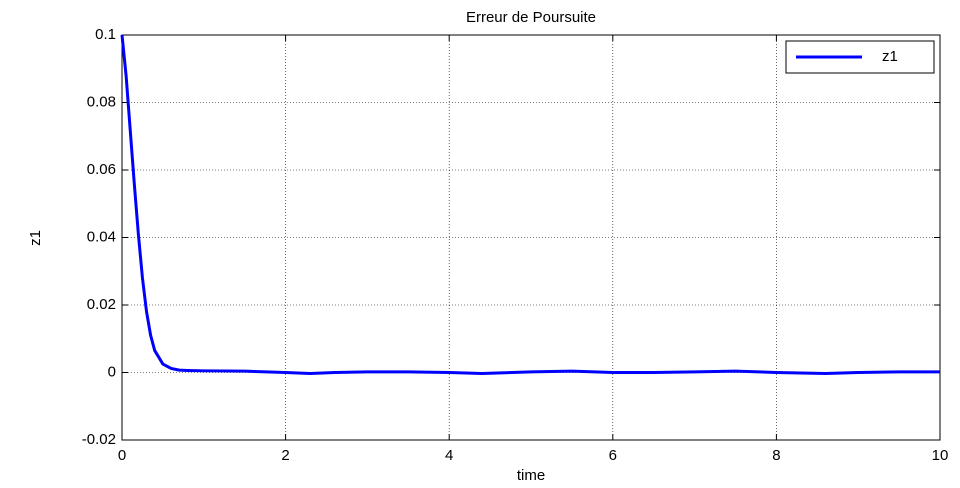  I want to click on x-tick-label: 2, so click(285, 455).